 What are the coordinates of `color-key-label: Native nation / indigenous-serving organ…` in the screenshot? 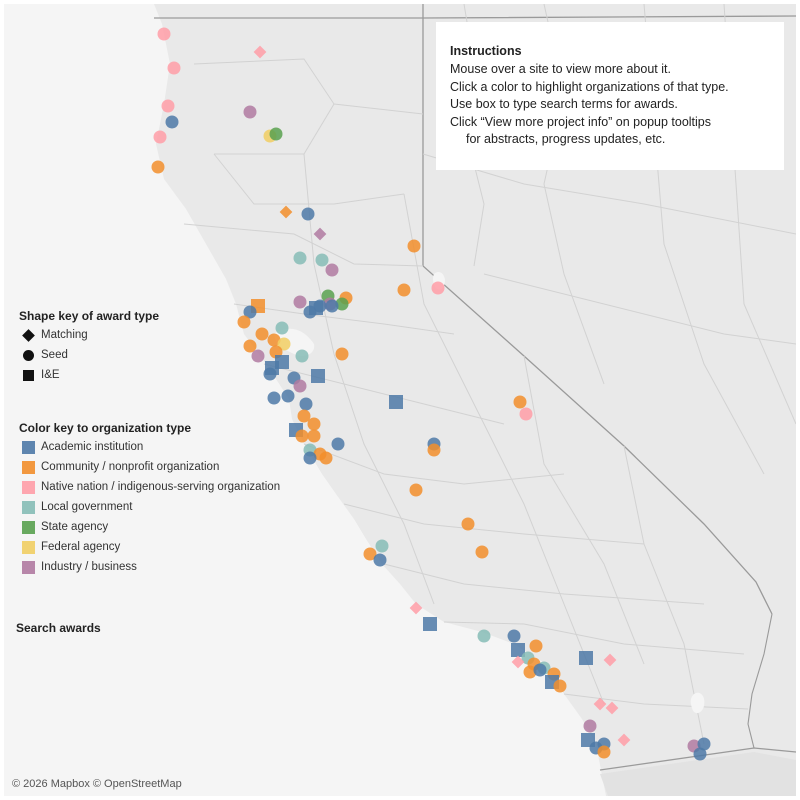 It's located at (160, 487).